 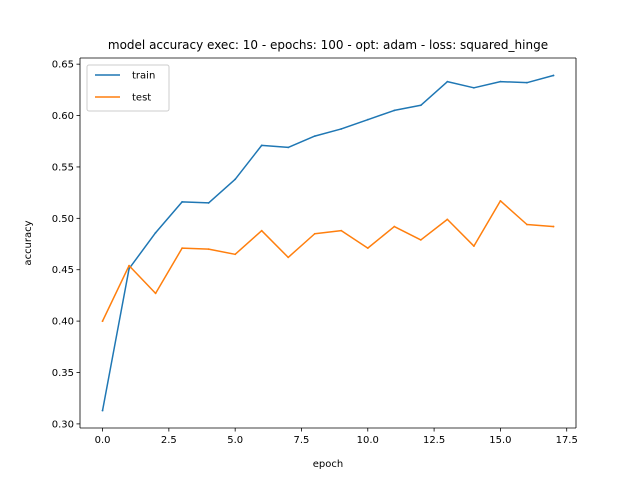 What do you see at coordinates (63, 65) in the screenshot?
I see `y-tick-label: 0.65` at bounding box center [63, 65].